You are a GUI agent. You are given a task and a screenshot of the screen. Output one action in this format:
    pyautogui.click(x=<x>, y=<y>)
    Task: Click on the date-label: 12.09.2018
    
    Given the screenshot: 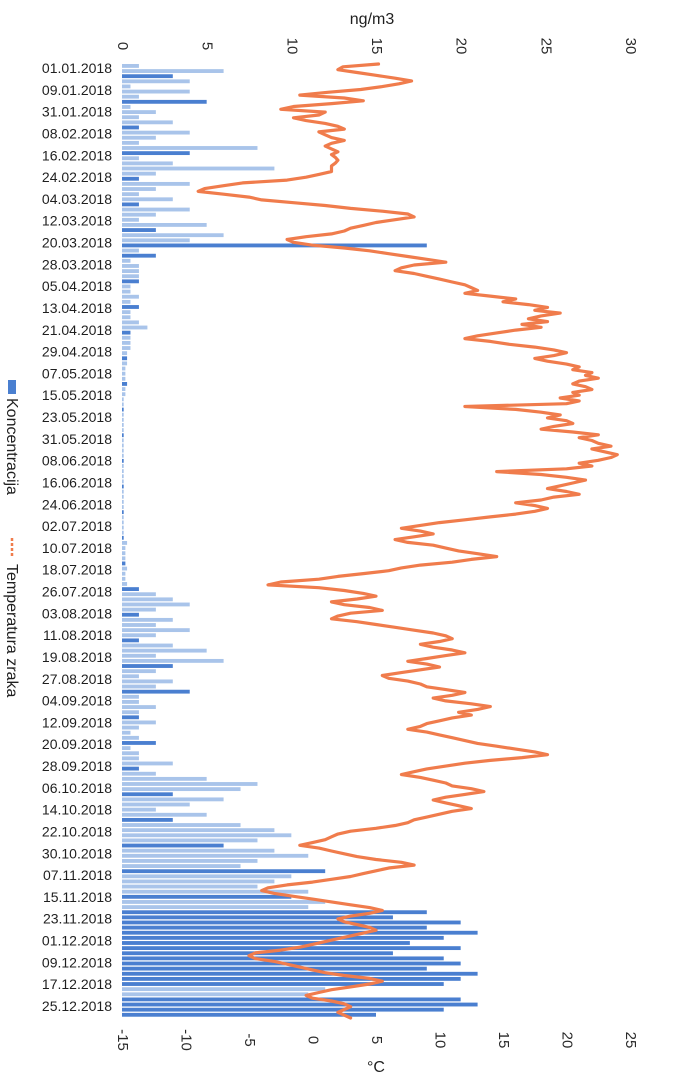 What is the action you would take?
    pyautogui.click(x=77, y=722)
    